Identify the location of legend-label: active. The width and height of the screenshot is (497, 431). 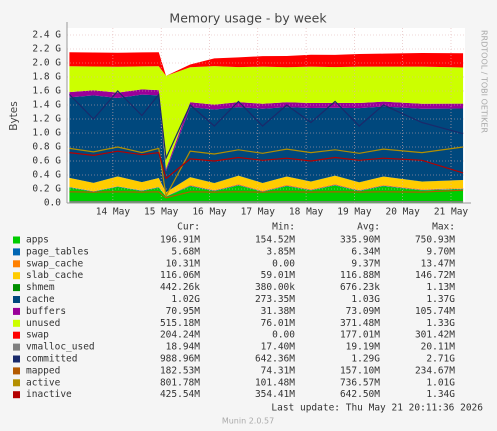
(43, 382).